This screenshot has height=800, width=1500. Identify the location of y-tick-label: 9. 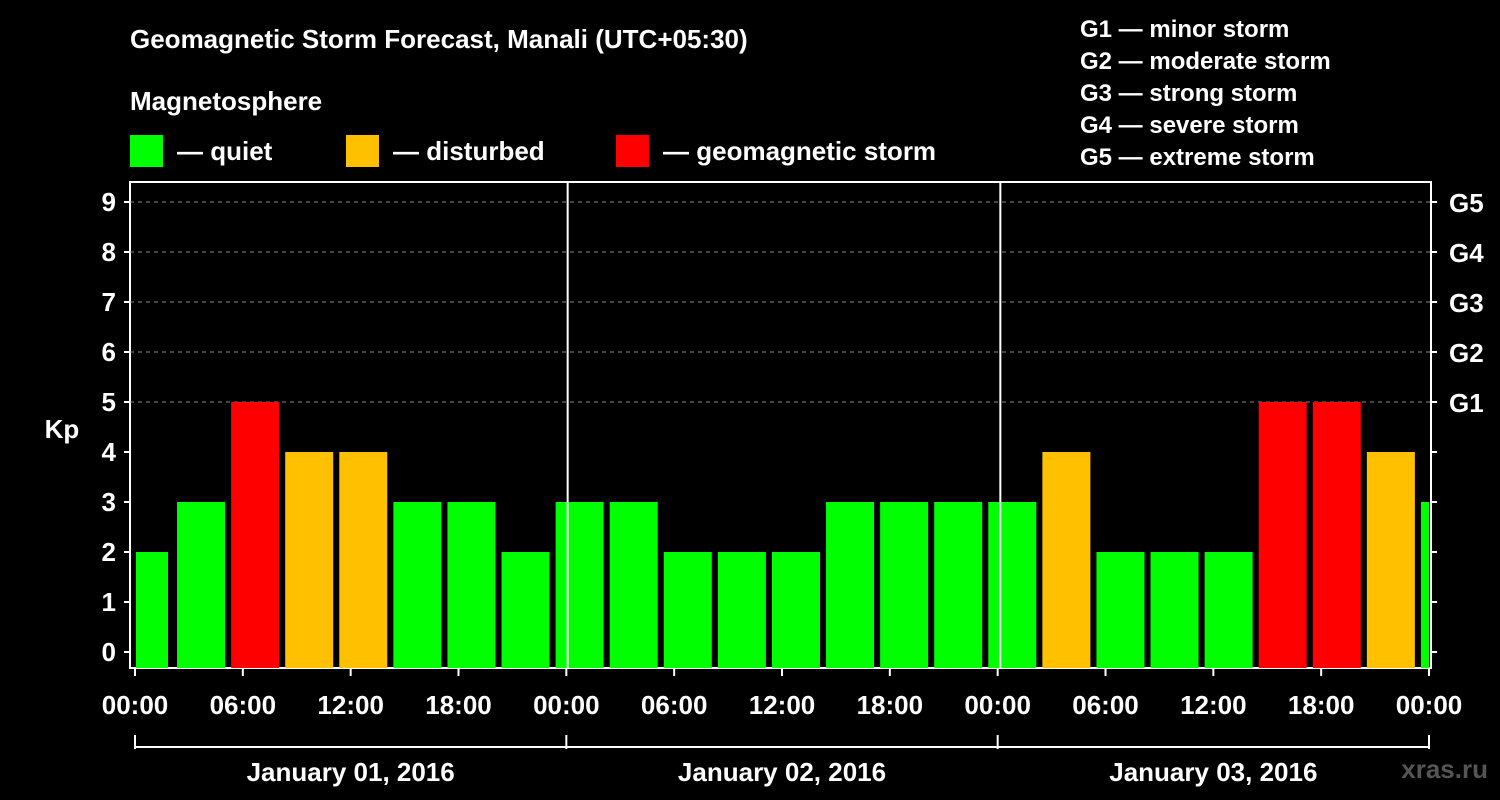
(109, 202).